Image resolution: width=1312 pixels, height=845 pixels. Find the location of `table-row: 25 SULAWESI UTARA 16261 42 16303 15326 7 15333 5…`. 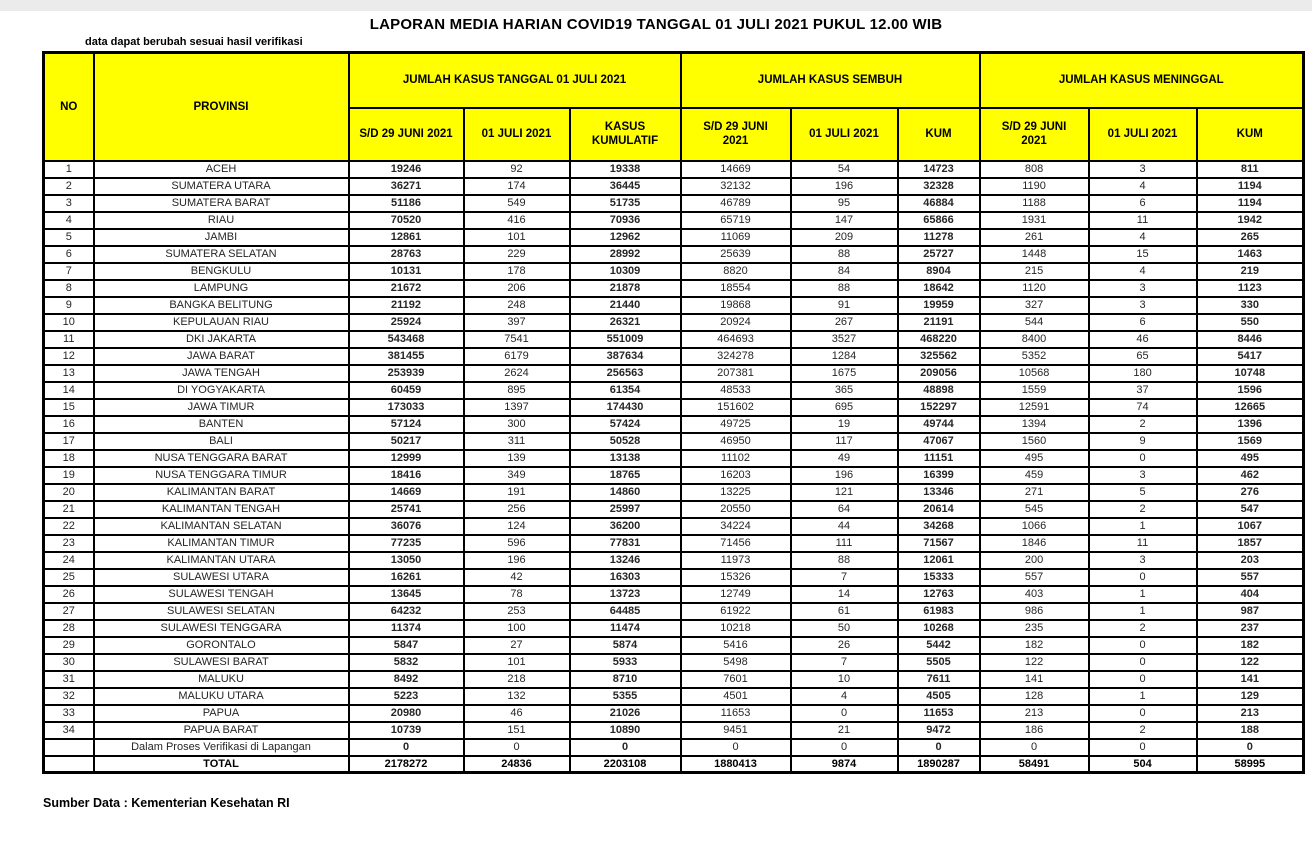

table-row: 25 SULAWESI UTARA 16261 42 16303 15326 7 15333 5… is located at coordinates (673, 577).